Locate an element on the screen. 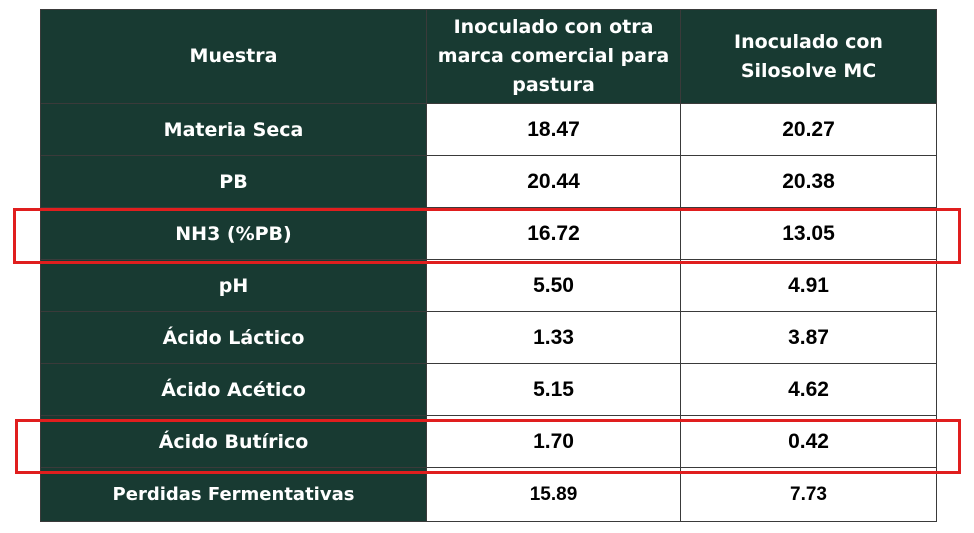 Image resolution: width=974 pixels, height=533 pixels. value-silosolve: 4.62 is located at coordinates (808, 389).